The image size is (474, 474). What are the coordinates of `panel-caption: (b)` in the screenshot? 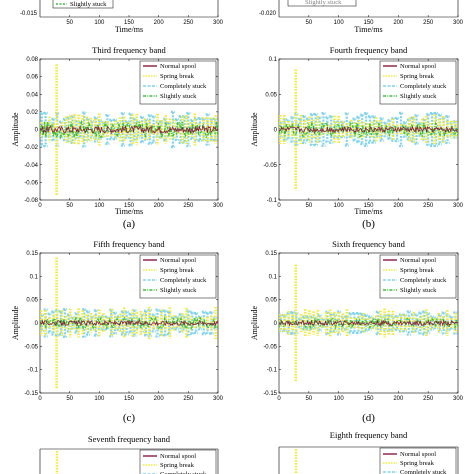 It's located at (368, 224).